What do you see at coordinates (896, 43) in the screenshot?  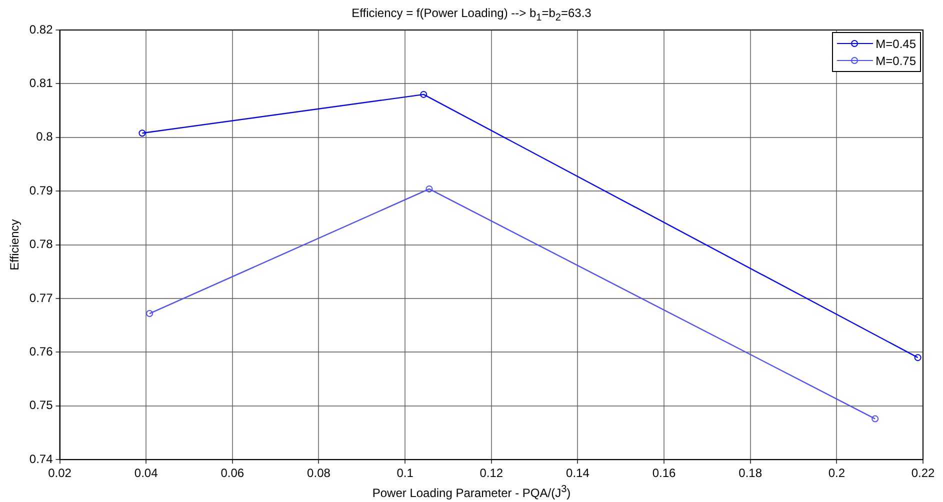 I see `legend-label: M=0.45` at bounding box center [896, 43].